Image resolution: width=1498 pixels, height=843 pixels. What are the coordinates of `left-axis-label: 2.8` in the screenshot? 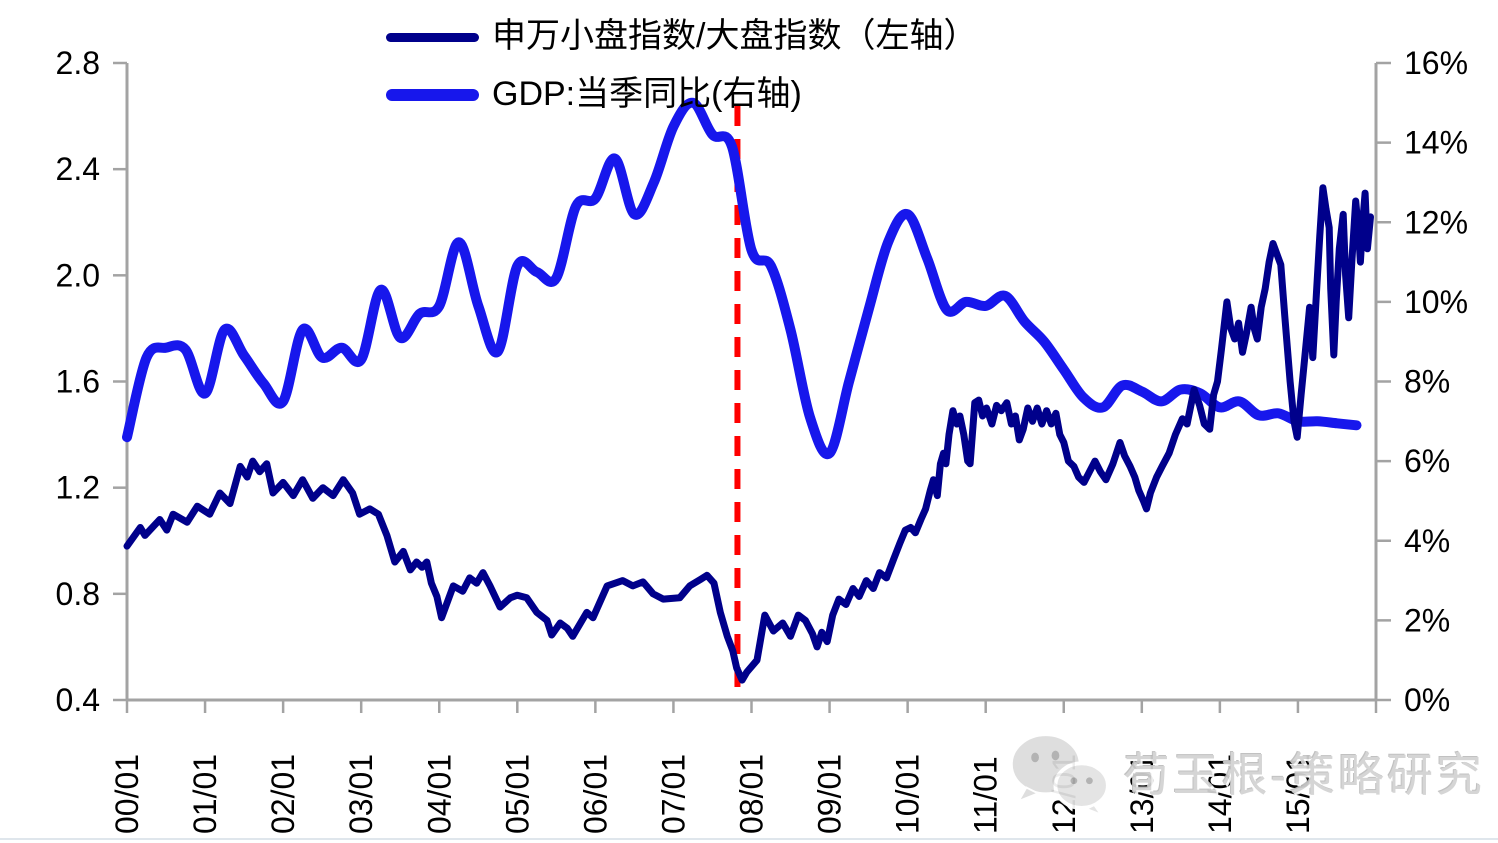 It's located at (78, 63).